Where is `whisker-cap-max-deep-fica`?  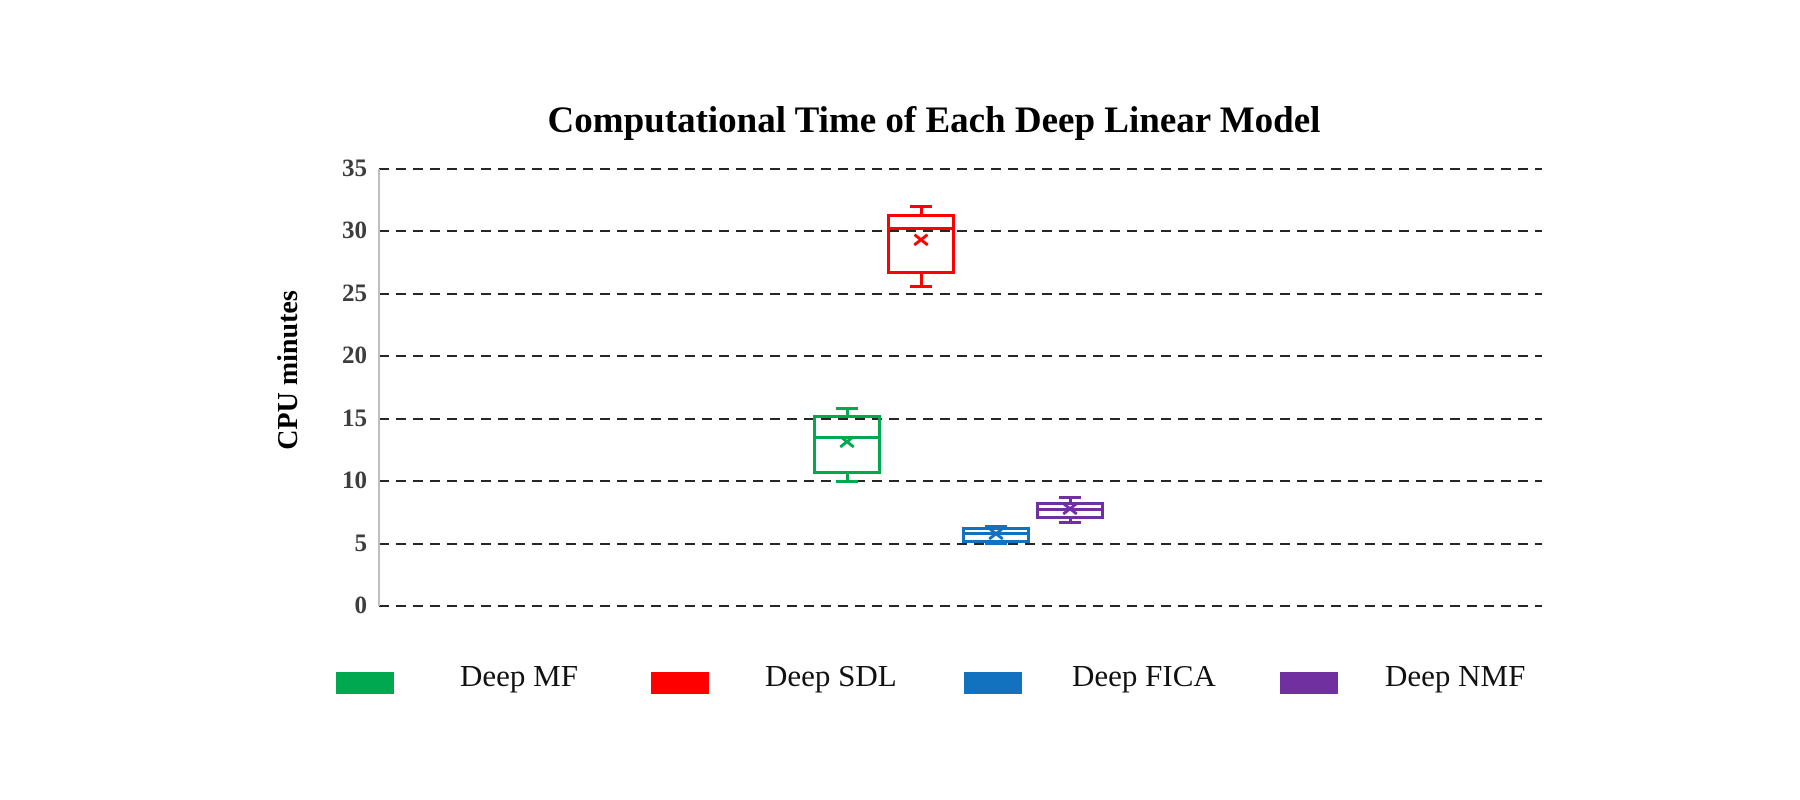
whisker-cap-max-deep-fica is located at coordinates (996, 526).